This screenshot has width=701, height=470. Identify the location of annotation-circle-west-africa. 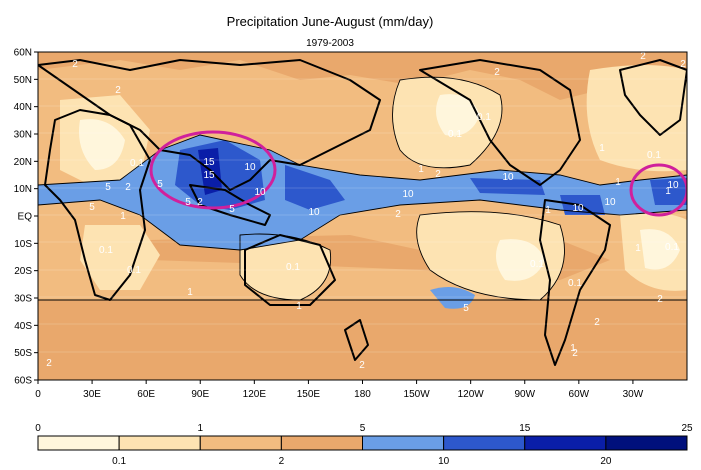
(658, 190).